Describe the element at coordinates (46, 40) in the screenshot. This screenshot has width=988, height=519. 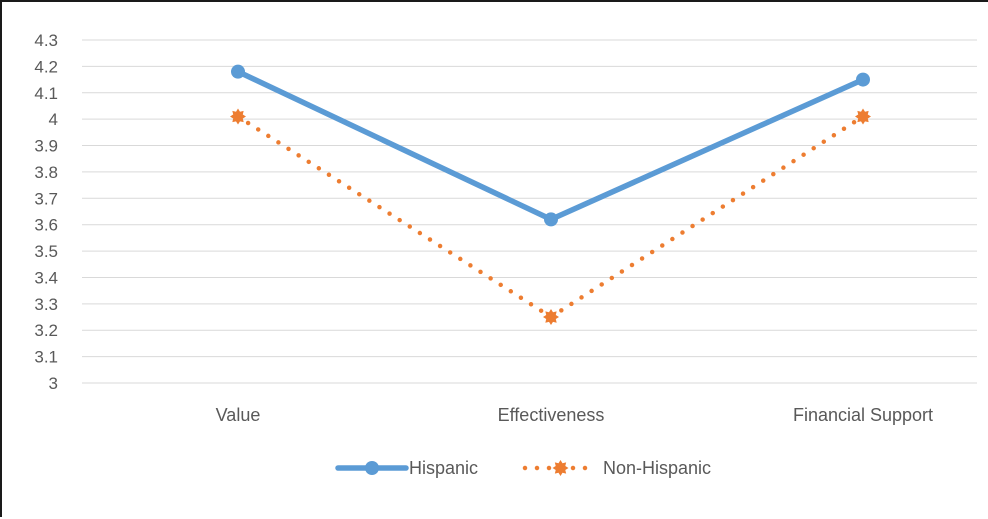
I see `y-tick-label: 4.3` at that location.